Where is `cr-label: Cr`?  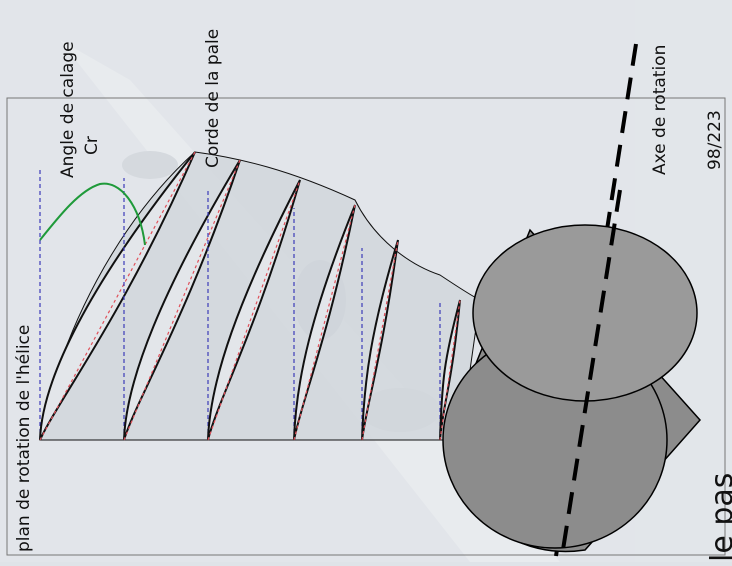 cr-label: Cr is located at coordinates (92, 145).